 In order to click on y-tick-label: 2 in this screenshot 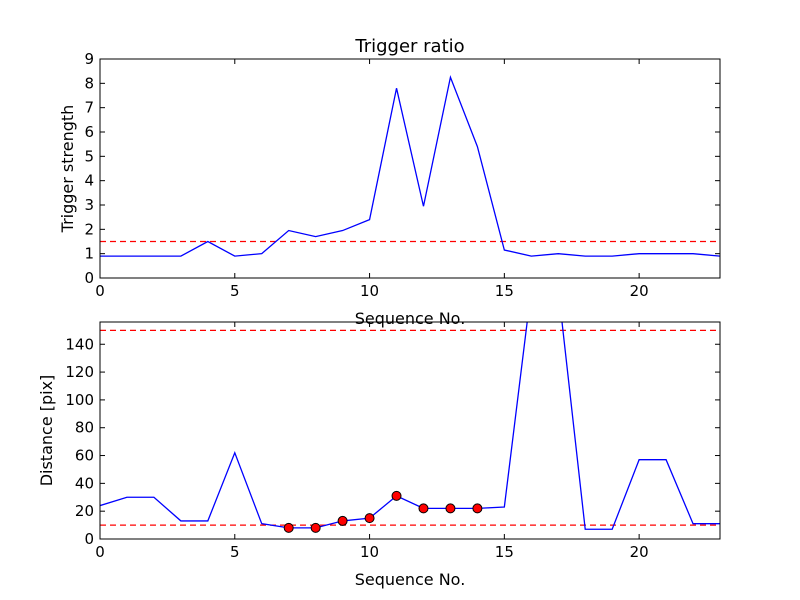, I will do `click(89, 229)`.